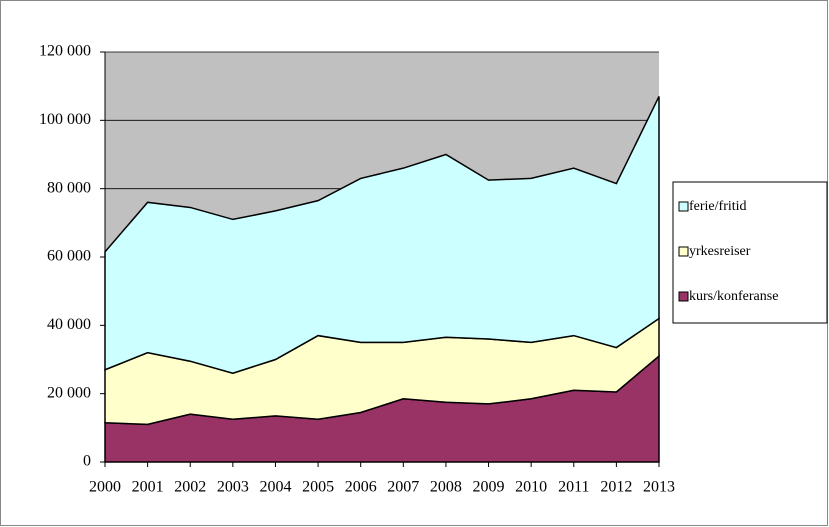 The width and height of the screenshot is (829, 527). Describe the element at coordinates (659, 487) in the screenshot. I see `x-tick-label: 2013` at that location.